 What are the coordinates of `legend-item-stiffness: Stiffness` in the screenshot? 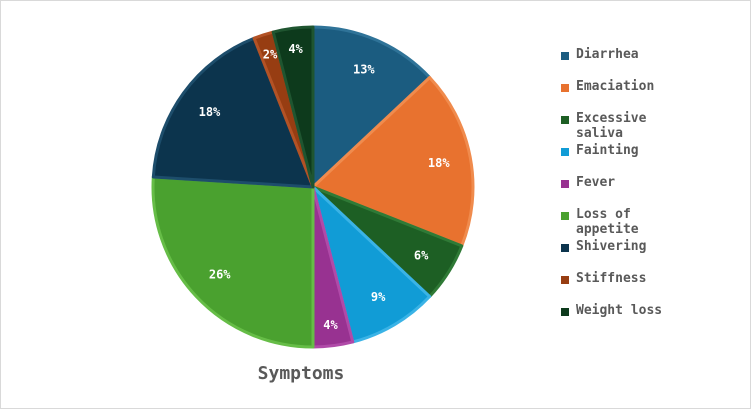 It's located at (653, 278).